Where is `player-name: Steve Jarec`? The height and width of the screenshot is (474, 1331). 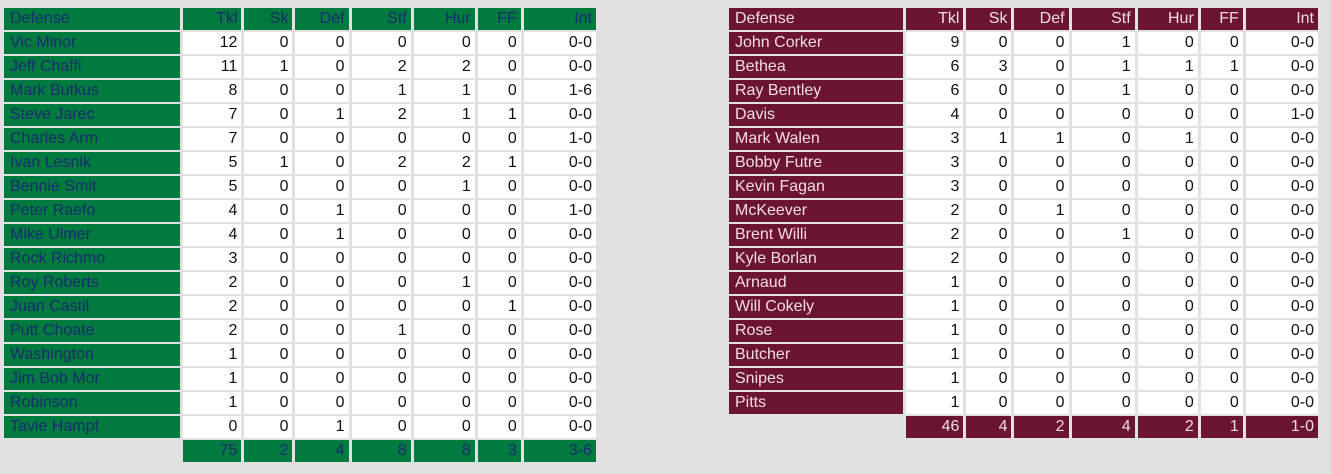 player-name: Steve Jarec is located at coordinates (92, 115).